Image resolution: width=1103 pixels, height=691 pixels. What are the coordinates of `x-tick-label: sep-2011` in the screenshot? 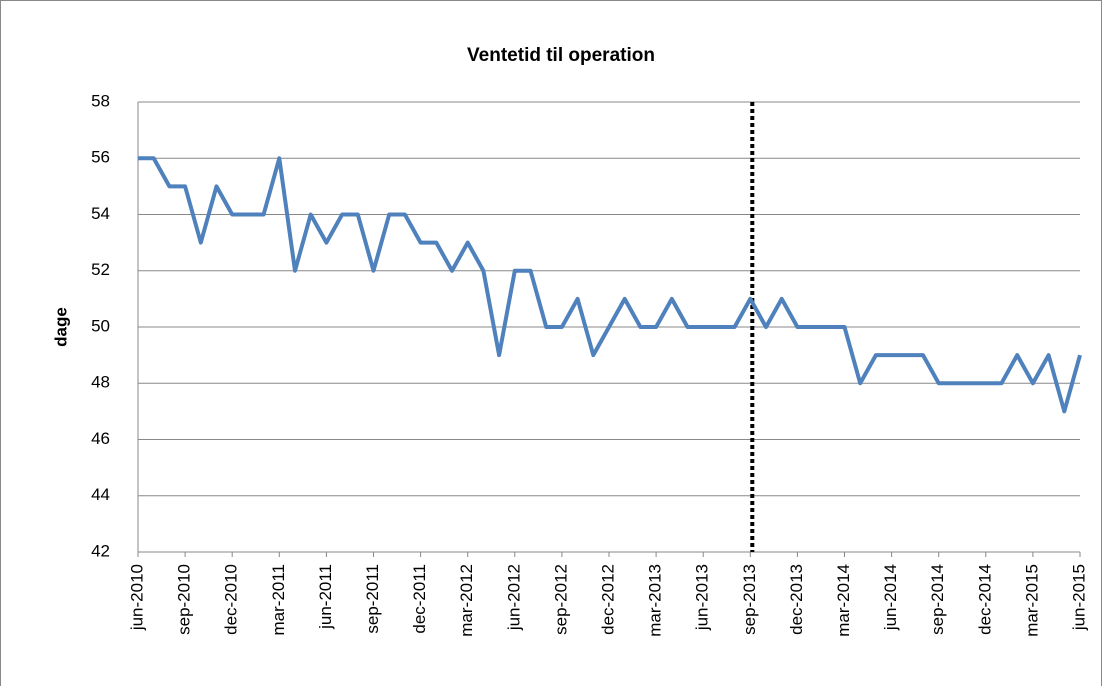 It's located at (372, 599).